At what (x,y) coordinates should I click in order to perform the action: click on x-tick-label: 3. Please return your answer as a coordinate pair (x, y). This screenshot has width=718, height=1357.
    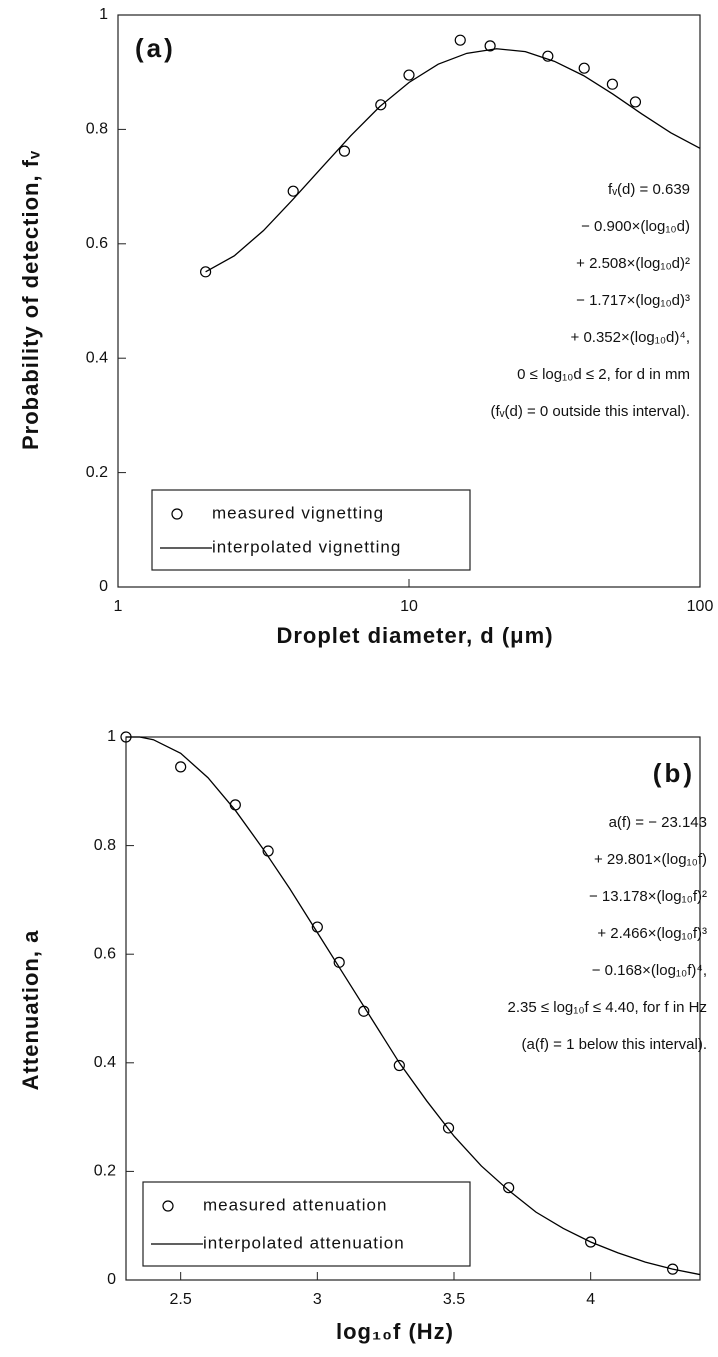
    Looking at the image, I should click on (317, 1299).